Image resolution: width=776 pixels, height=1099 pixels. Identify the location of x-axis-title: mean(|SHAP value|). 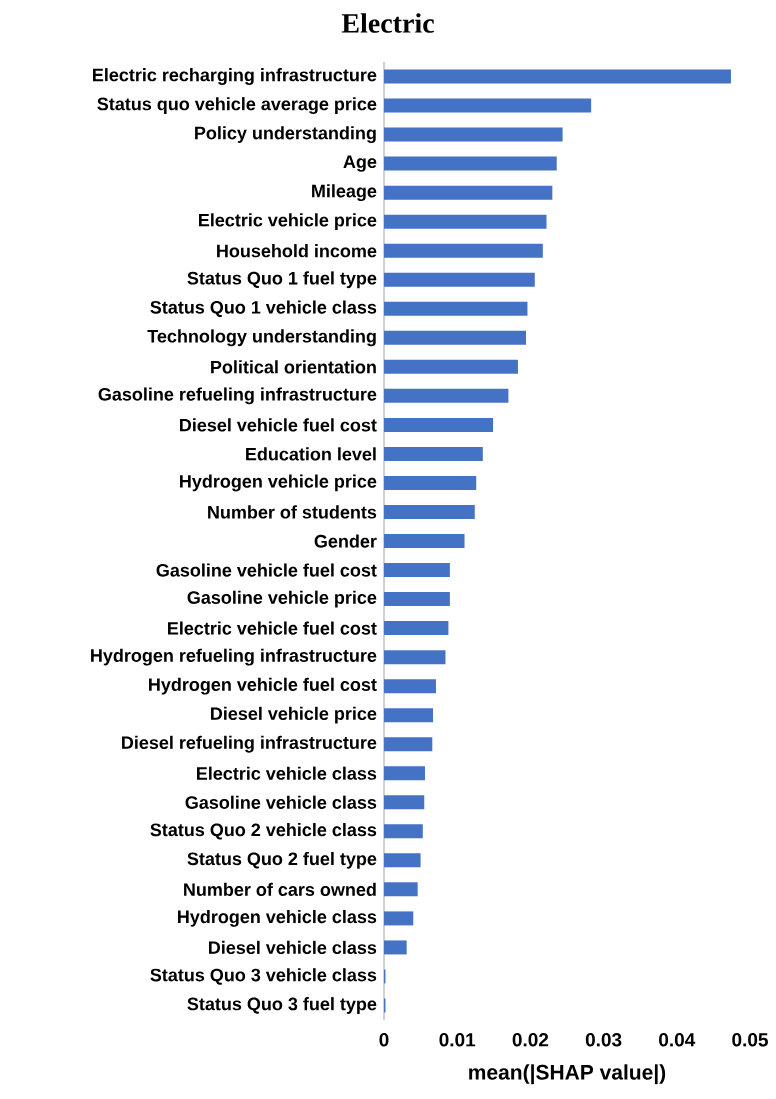
(567, 1074).